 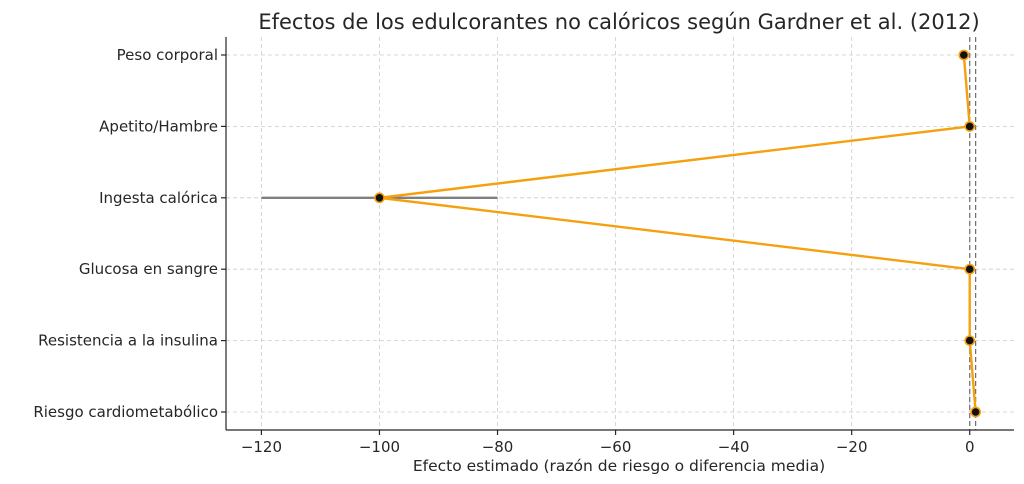 What do you see at coordinates (852, 447) in the screenshot?
I see `x-tick-label: −20` at bounding box center [852, 447].